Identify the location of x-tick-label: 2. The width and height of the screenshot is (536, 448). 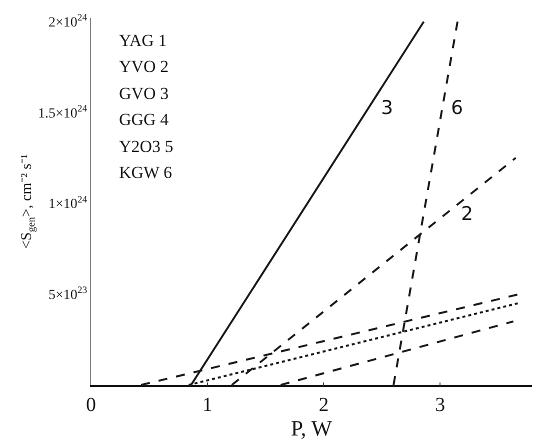
(323, 405).